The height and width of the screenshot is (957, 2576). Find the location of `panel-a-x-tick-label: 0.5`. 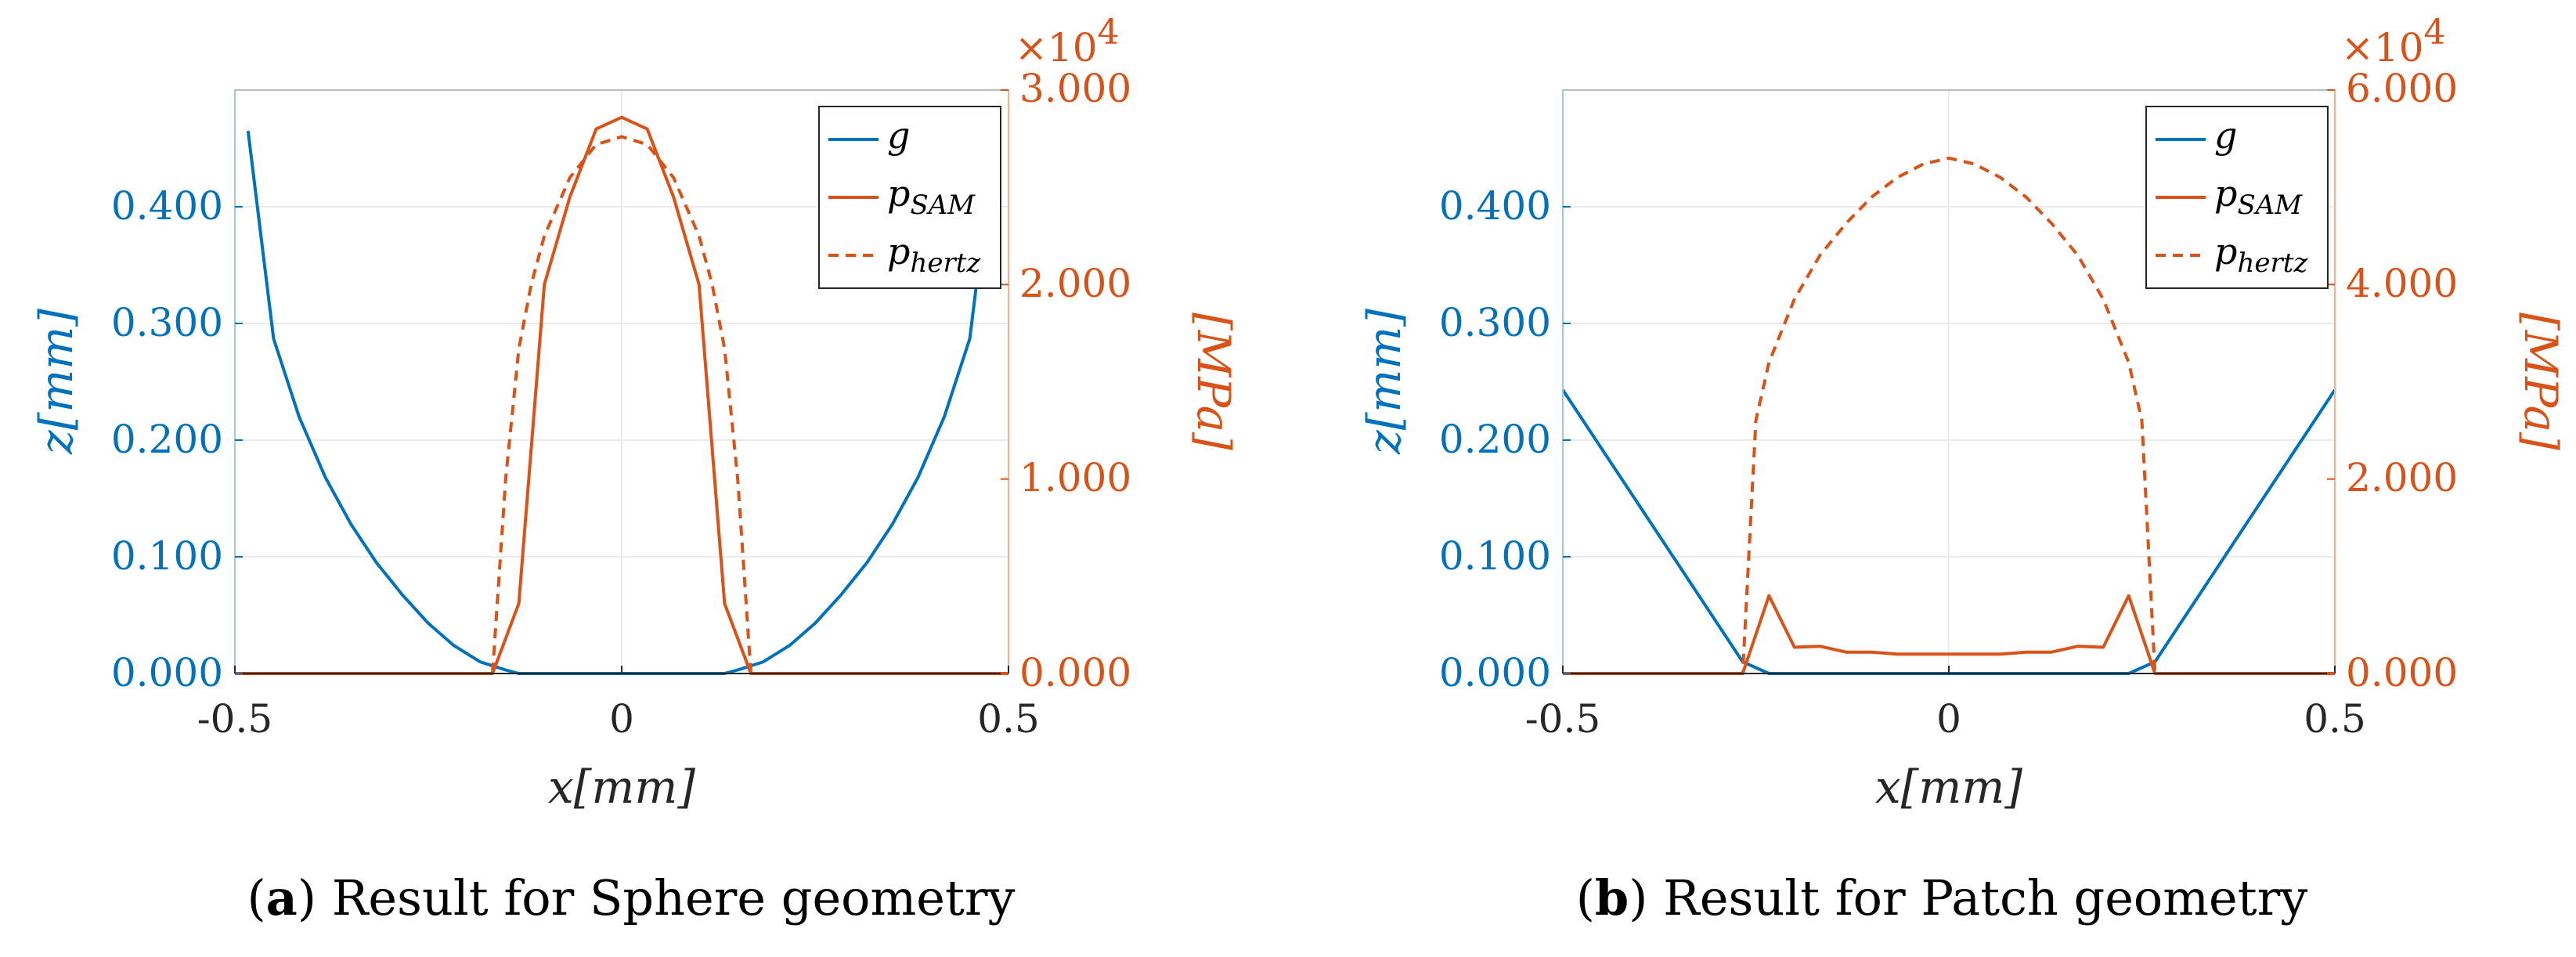

panel-a-x-tick-label: 0.5 is located at coordinates (1008, 719).